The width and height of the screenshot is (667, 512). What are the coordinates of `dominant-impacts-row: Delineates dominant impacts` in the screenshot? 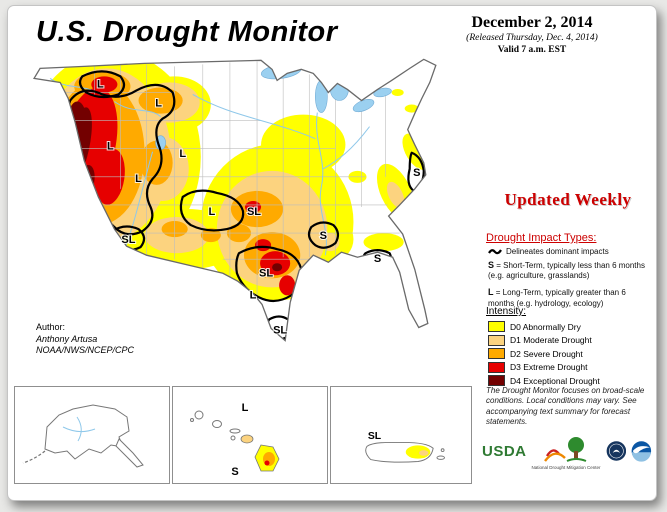 It's located at (569, 251).